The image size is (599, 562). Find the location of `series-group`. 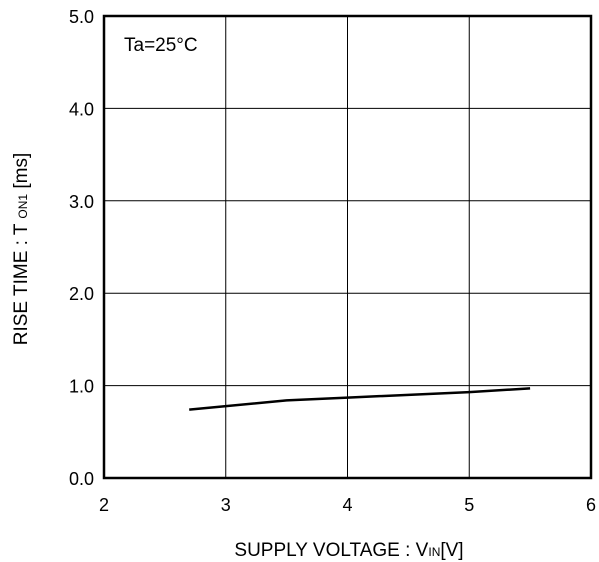

series-group is located at coordinates (360, 399).